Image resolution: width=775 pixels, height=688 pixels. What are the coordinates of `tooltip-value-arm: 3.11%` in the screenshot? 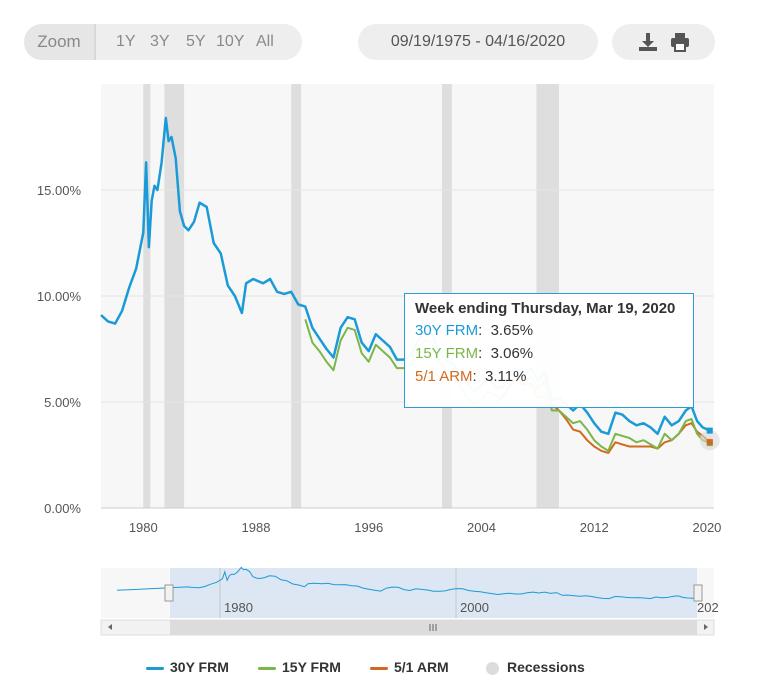 It's located at (506, 376).